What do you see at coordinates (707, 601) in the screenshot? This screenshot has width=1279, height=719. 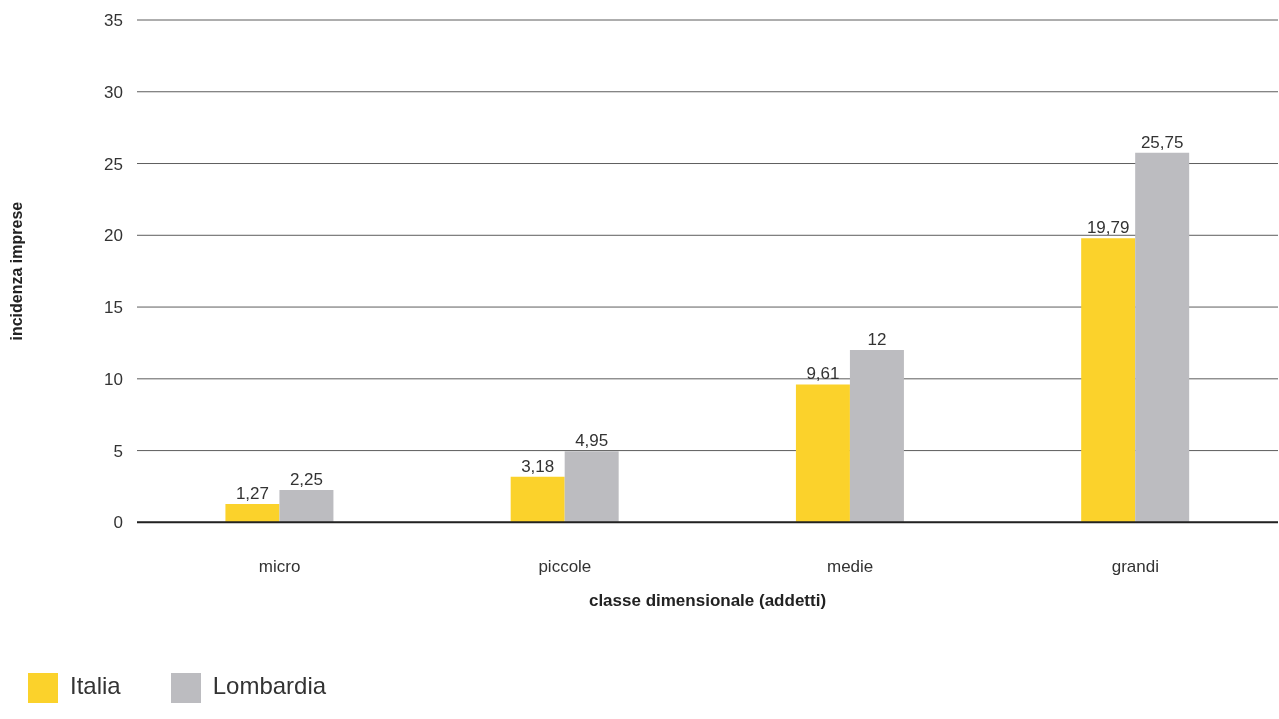 I see `x-axis-title: classe dimensionale (addetti)` at bounding box center [707, 601].